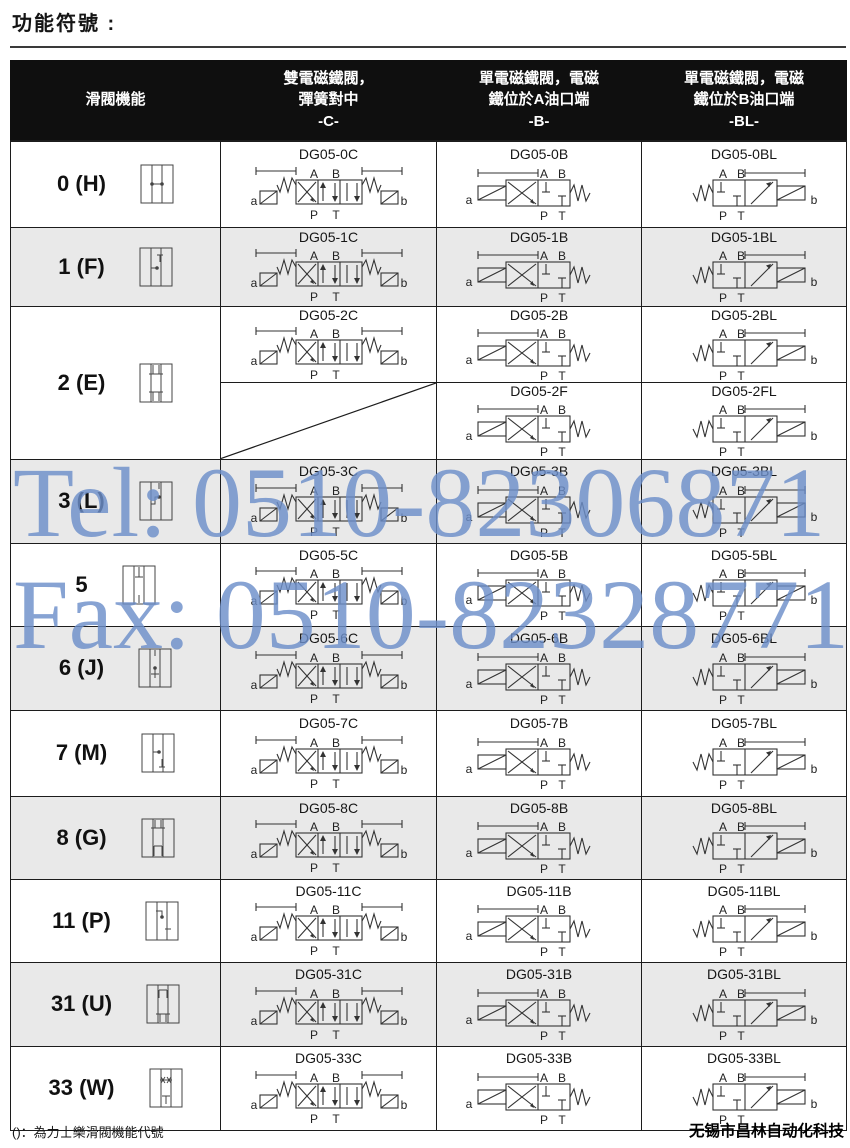  What do you see at coordinates (744, 154) in the screenshot?
I see `model-number: DG05-0BL` at bounding box center [744, 154].